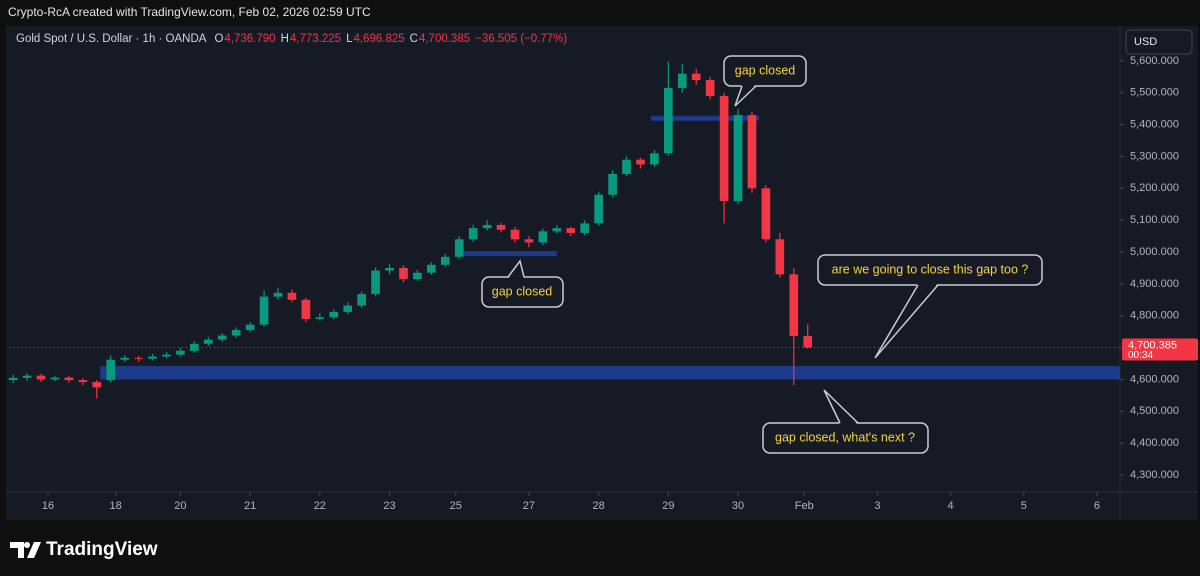 The height and width of the screenshot is (576, 1200). What do you see at coordinates (180, 506) in the screenshot?
I see `x-tick-label: 20` at bounding box center [180, 506].